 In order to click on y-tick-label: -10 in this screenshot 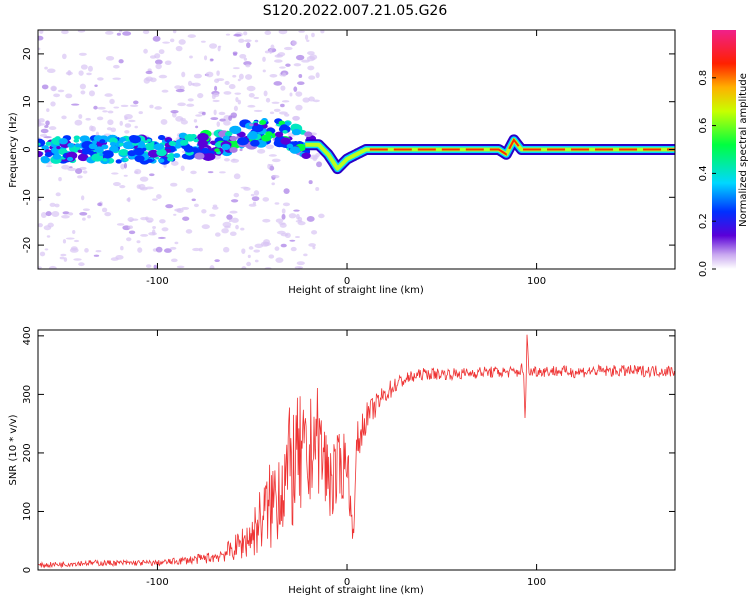, I will do `click(27, 197)`.